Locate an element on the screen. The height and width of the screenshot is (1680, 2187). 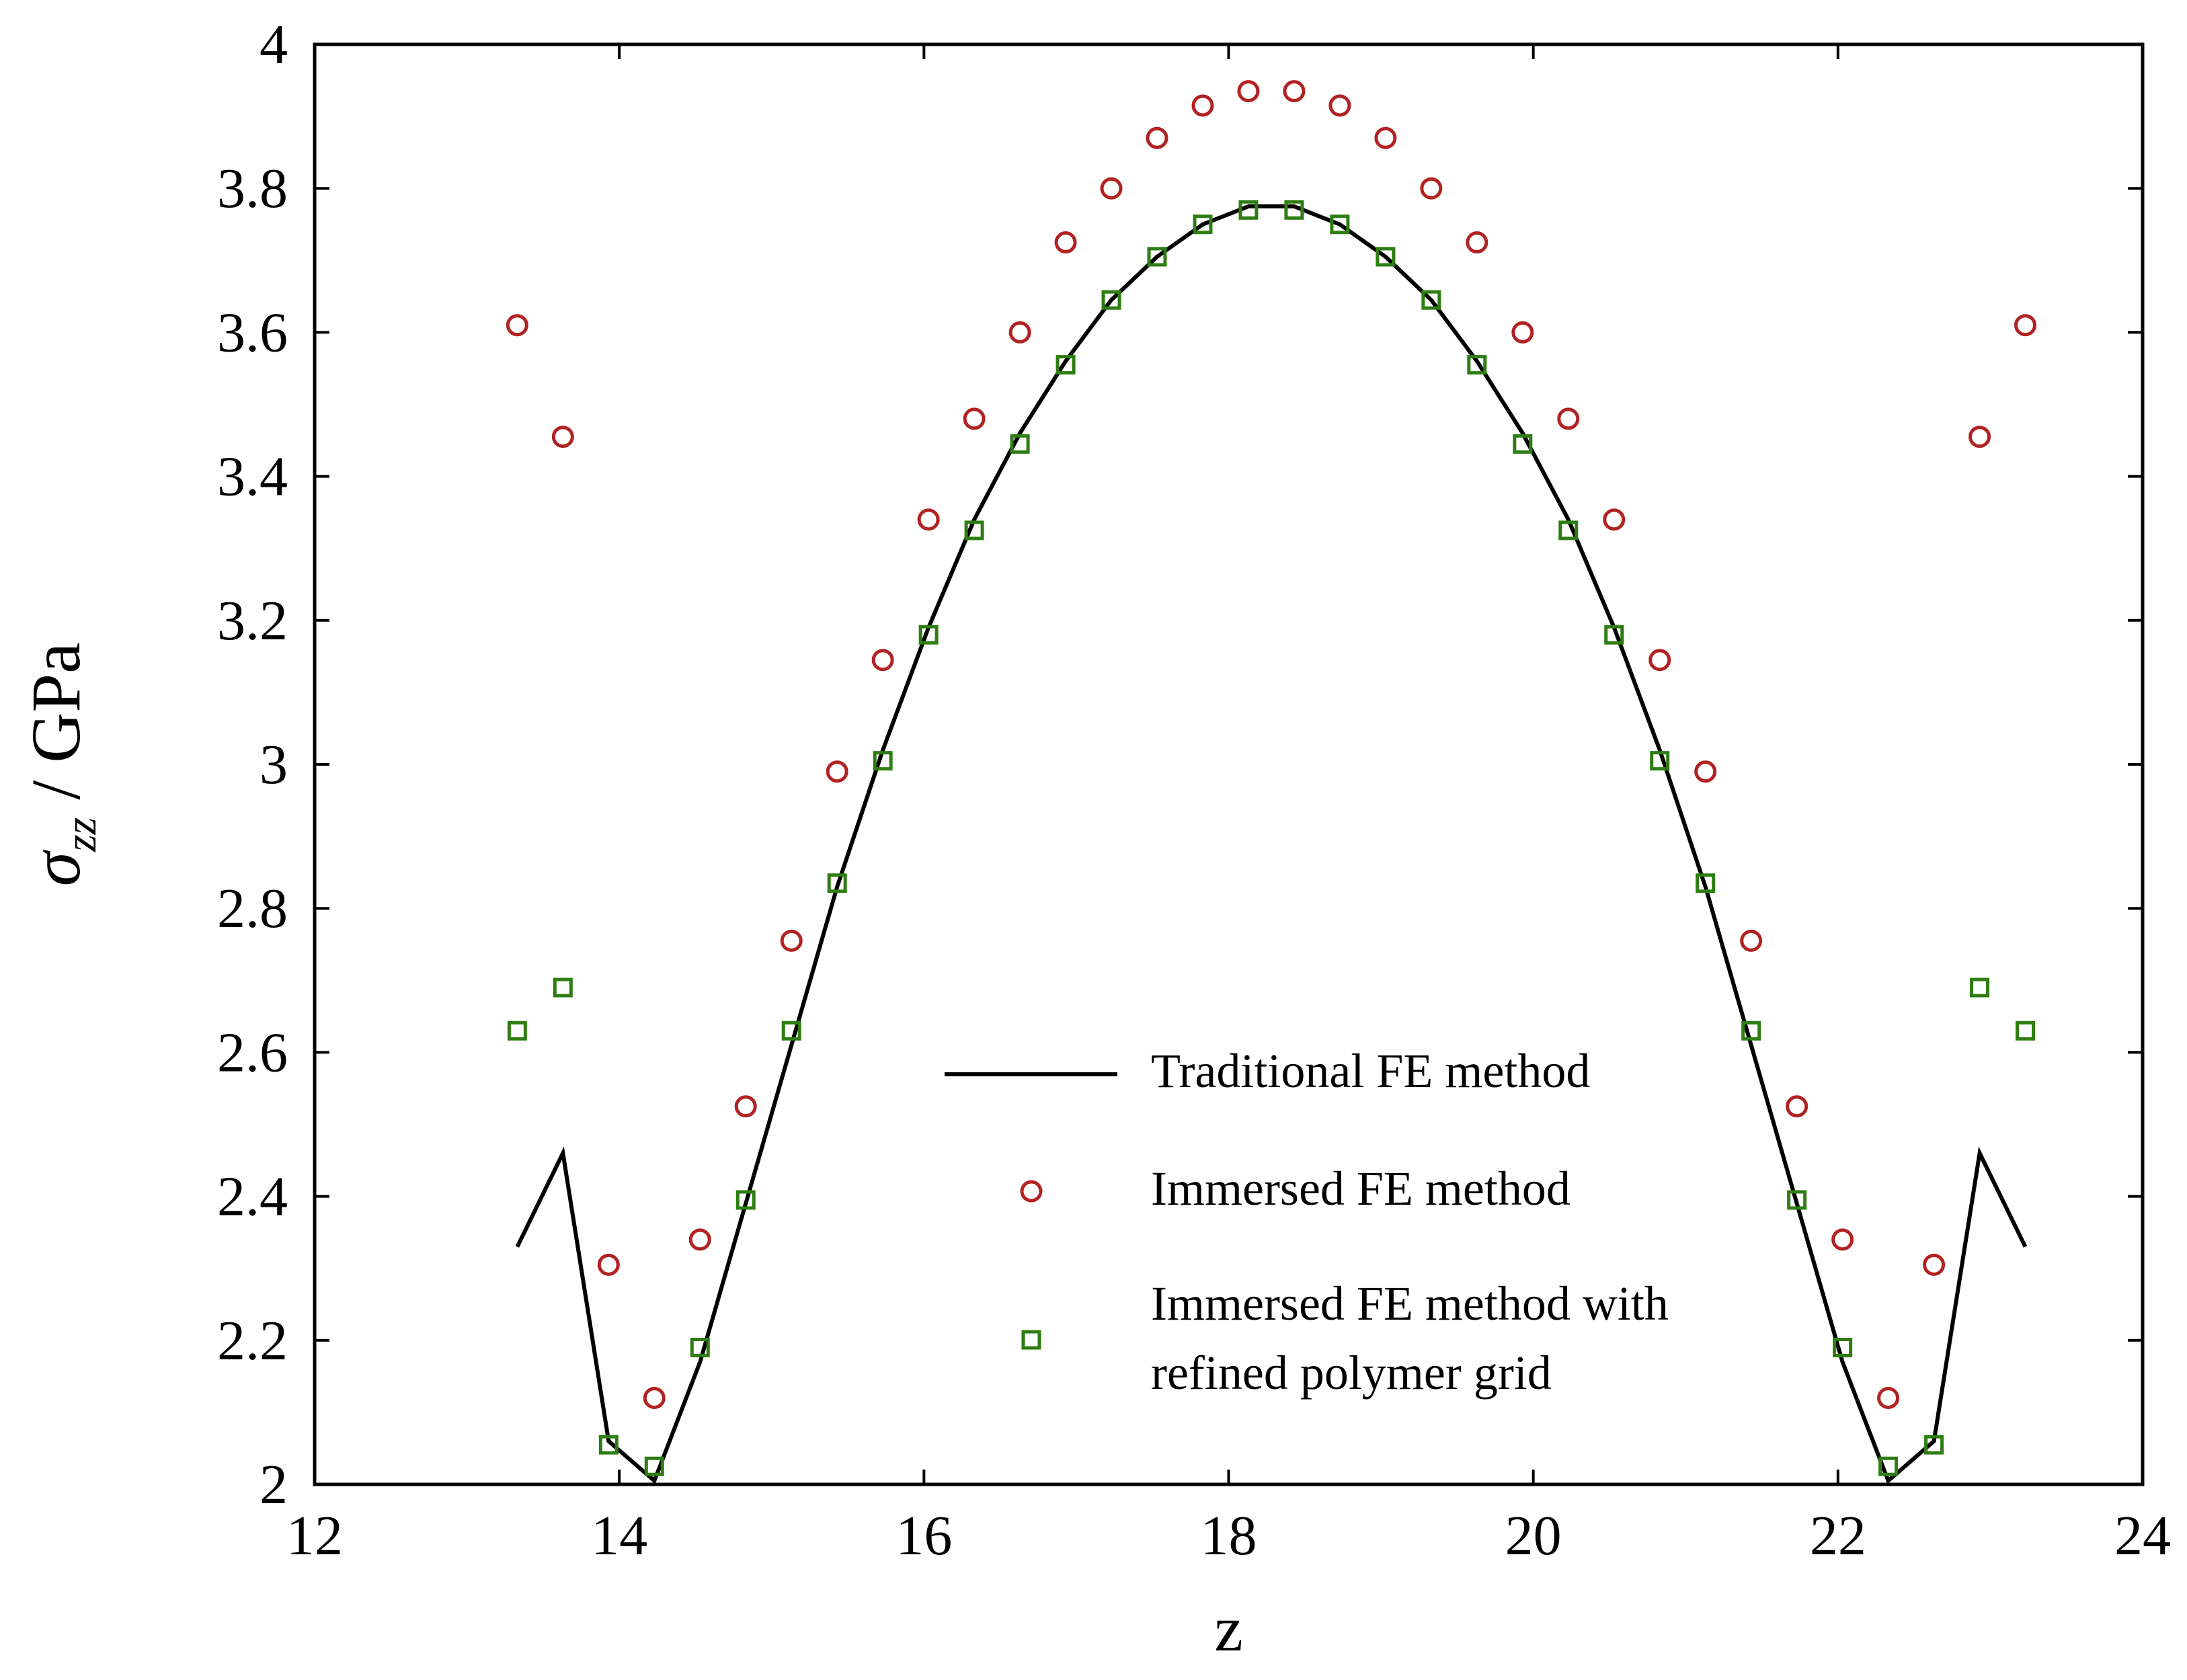
y-tick-label: 3.2 is located at coordinates (252, 621).